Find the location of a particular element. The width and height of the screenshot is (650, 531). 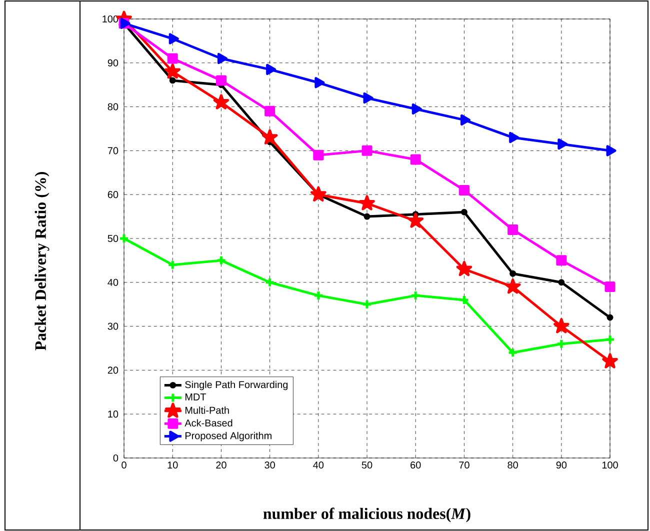

x-tick-label: 30 is located at coordinates (269, 465).